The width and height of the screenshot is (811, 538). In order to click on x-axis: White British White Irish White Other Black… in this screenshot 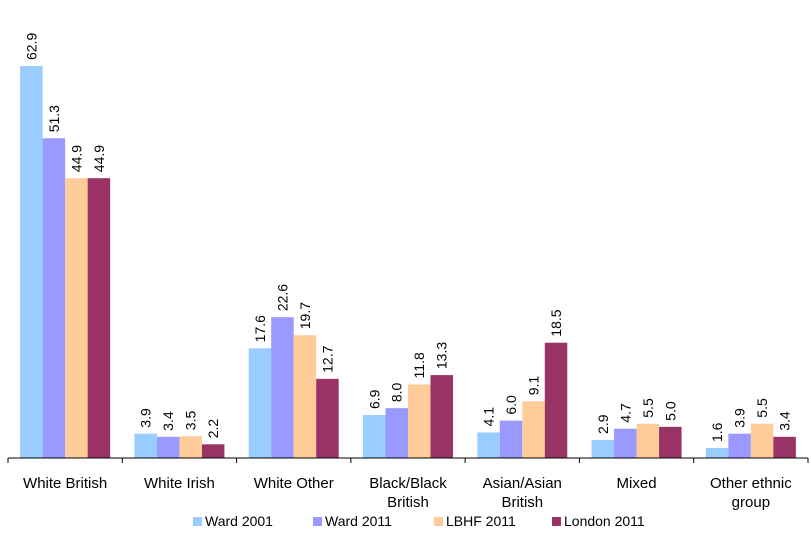, I will do `click(408, 484)`.